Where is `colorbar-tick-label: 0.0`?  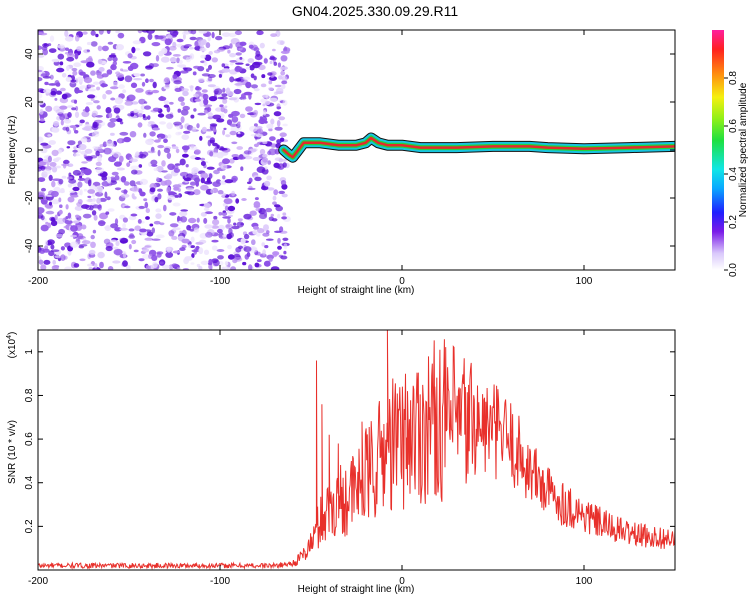 colorbar-tick-label: 0.0 is located at coordinates (733, 270).